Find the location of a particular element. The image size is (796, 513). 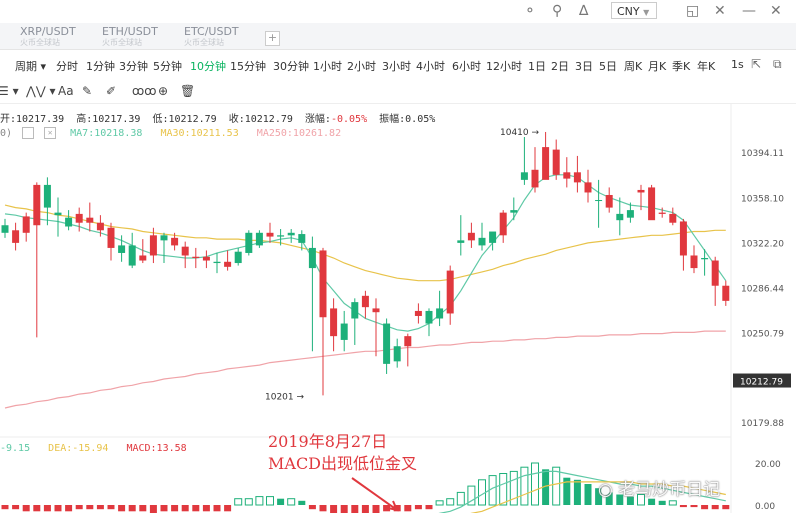

tab-xrp: XRP/USDT 火币全球站 is located at coordinates (48, 37).